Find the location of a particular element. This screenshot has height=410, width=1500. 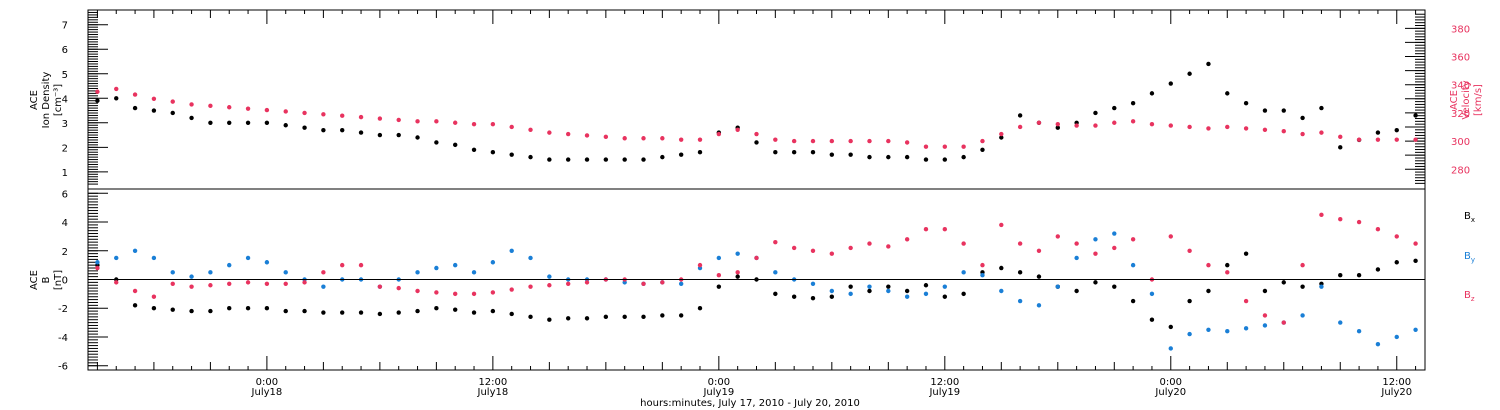

velocity-axis-label: [km/s] is located at coordinates (1478, 100).